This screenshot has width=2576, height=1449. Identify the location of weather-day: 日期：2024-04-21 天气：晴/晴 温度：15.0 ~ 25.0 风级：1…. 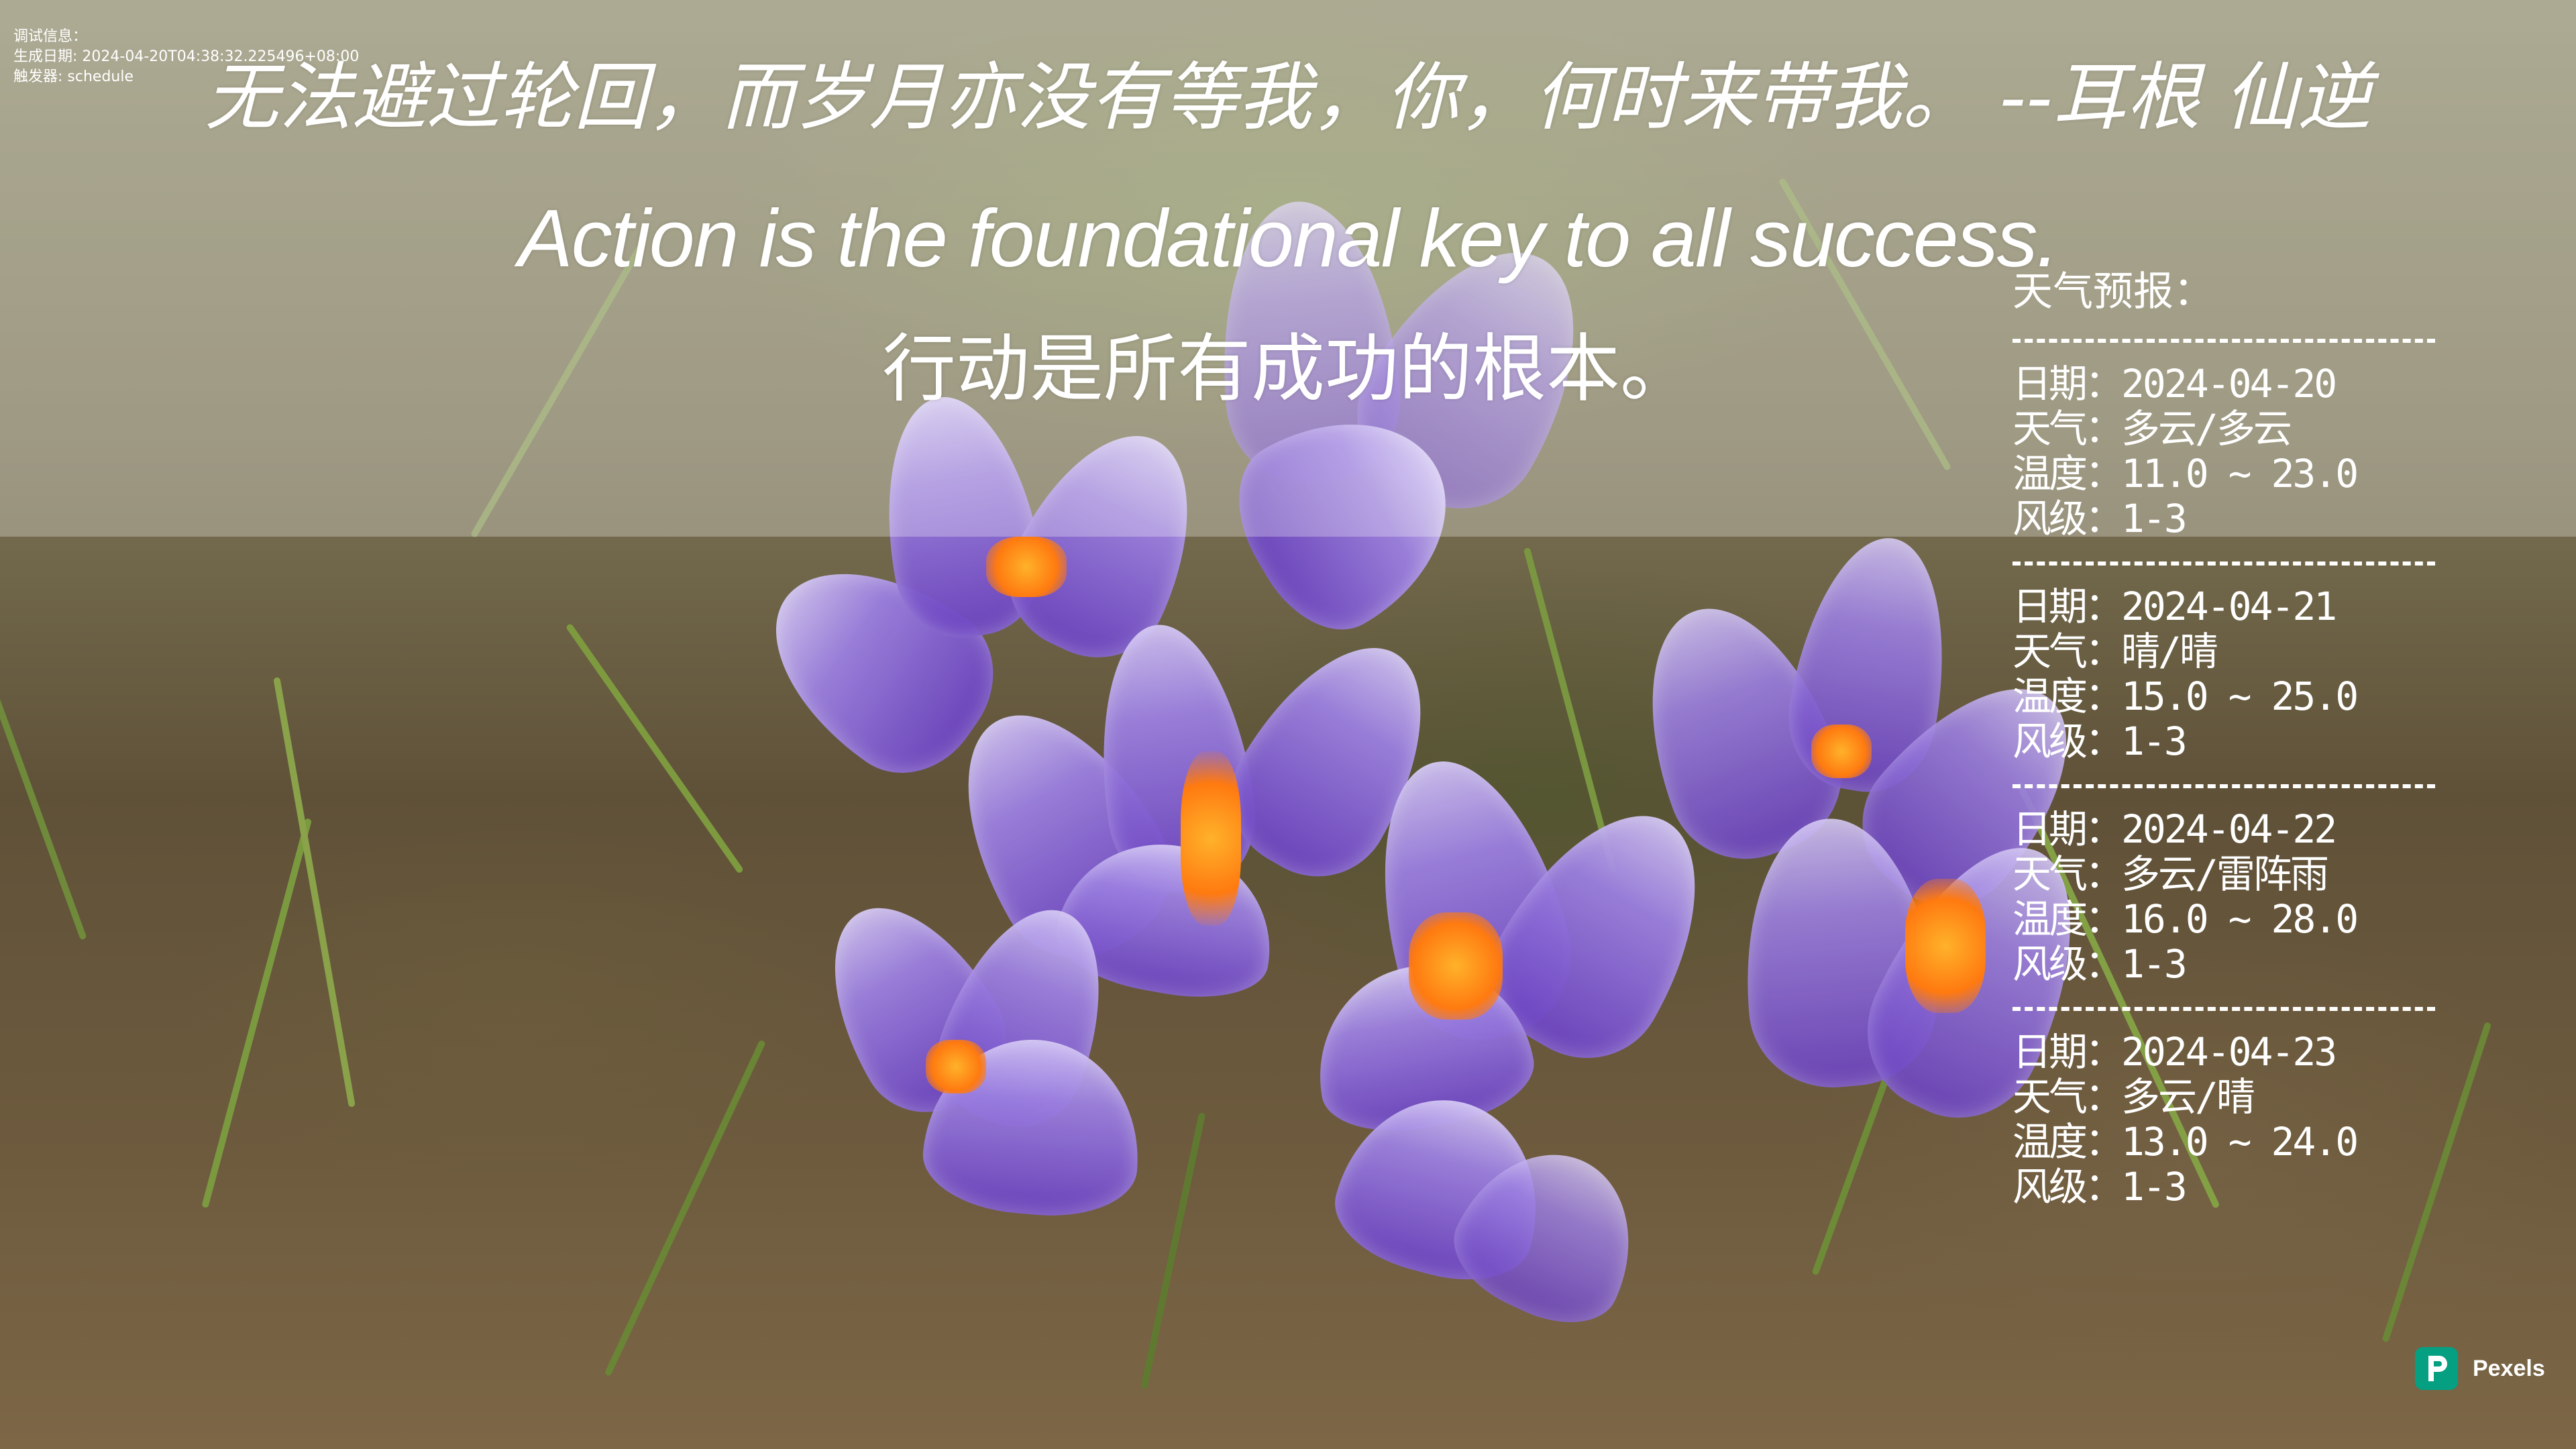
(2227, 674).